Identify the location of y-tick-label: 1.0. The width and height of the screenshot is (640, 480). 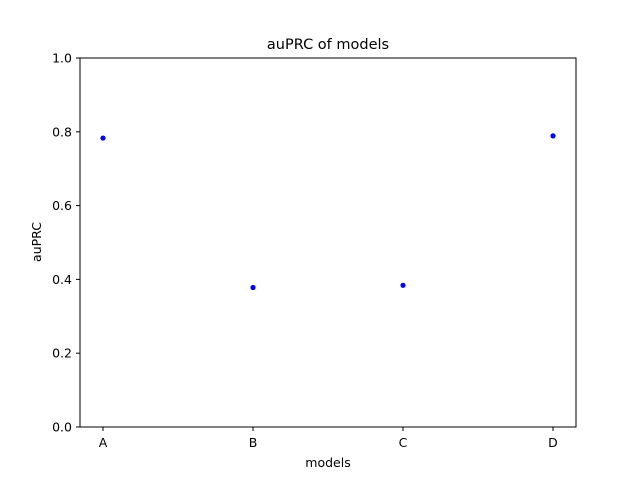
(62, 58).